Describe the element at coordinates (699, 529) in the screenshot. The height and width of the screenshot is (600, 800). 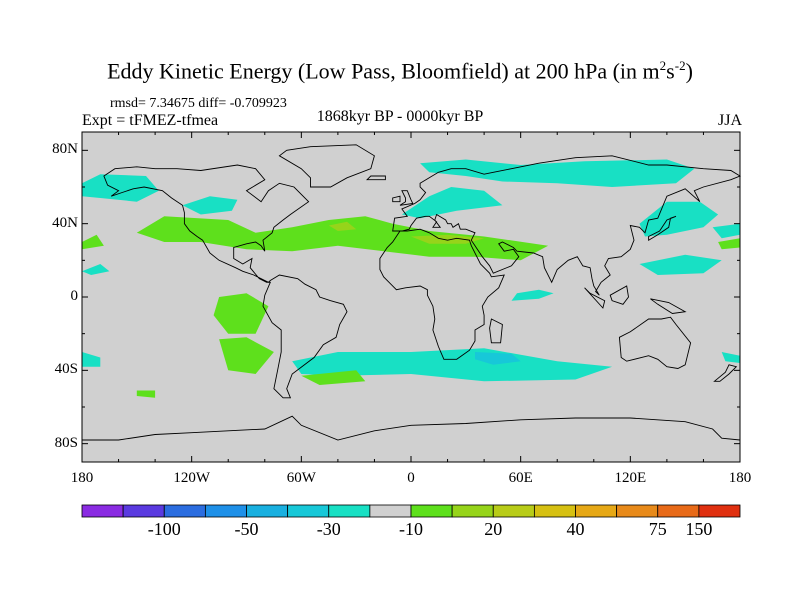
I see `colorbar-label: 150` at that location.